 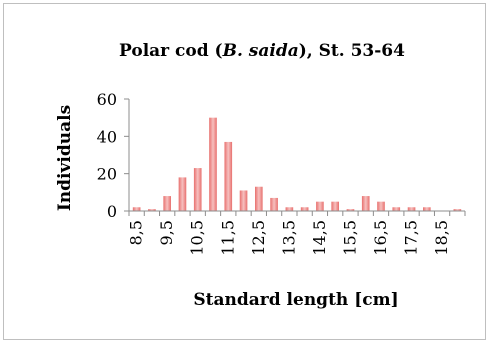 What do you see at coordinates (295, 300) in the screenshot?
I see `x-axis-title: Standard length [cm]` at bounding box center [295, 300].